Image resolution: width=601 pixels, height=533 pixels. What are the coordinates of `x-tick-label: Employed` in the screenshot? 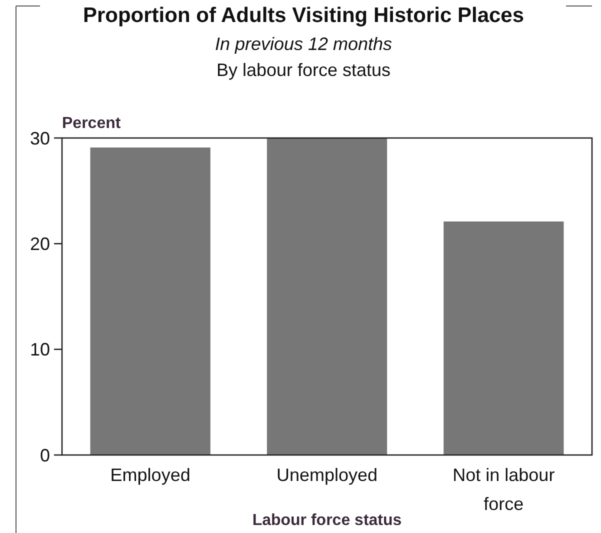 It's located at (150, 475).